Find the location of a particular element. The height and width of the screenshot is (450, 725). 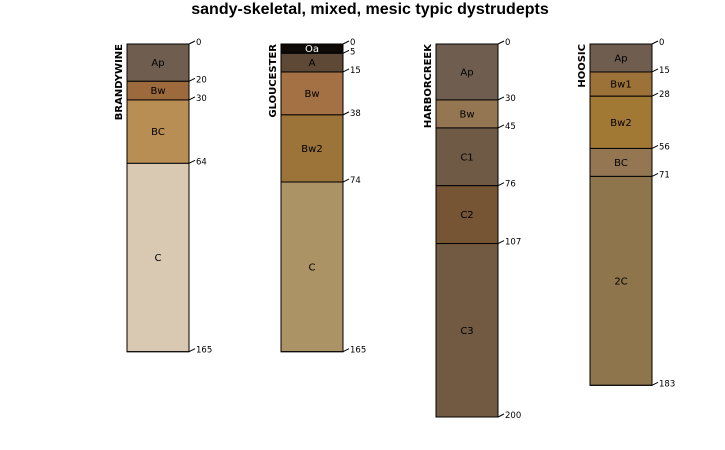

depth-label: 107 is located at coordinates (513, 243).